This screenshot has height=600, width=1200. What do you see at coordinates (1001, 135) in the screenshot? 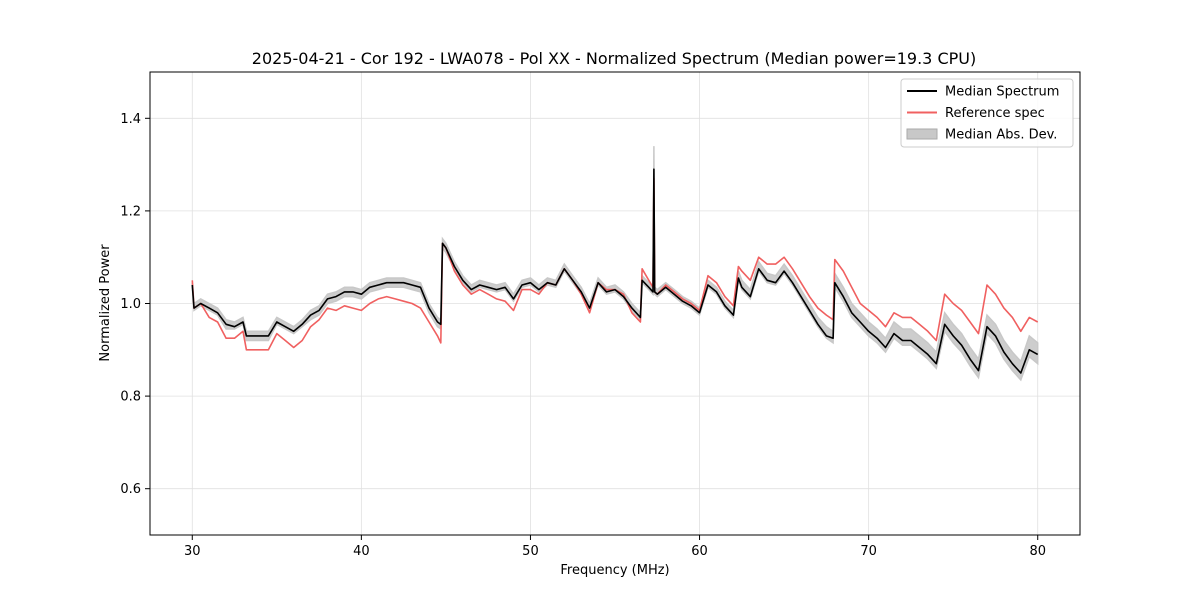
I see `legend-label: Median Abs. Dev.` at bounding box center [1001, 135].